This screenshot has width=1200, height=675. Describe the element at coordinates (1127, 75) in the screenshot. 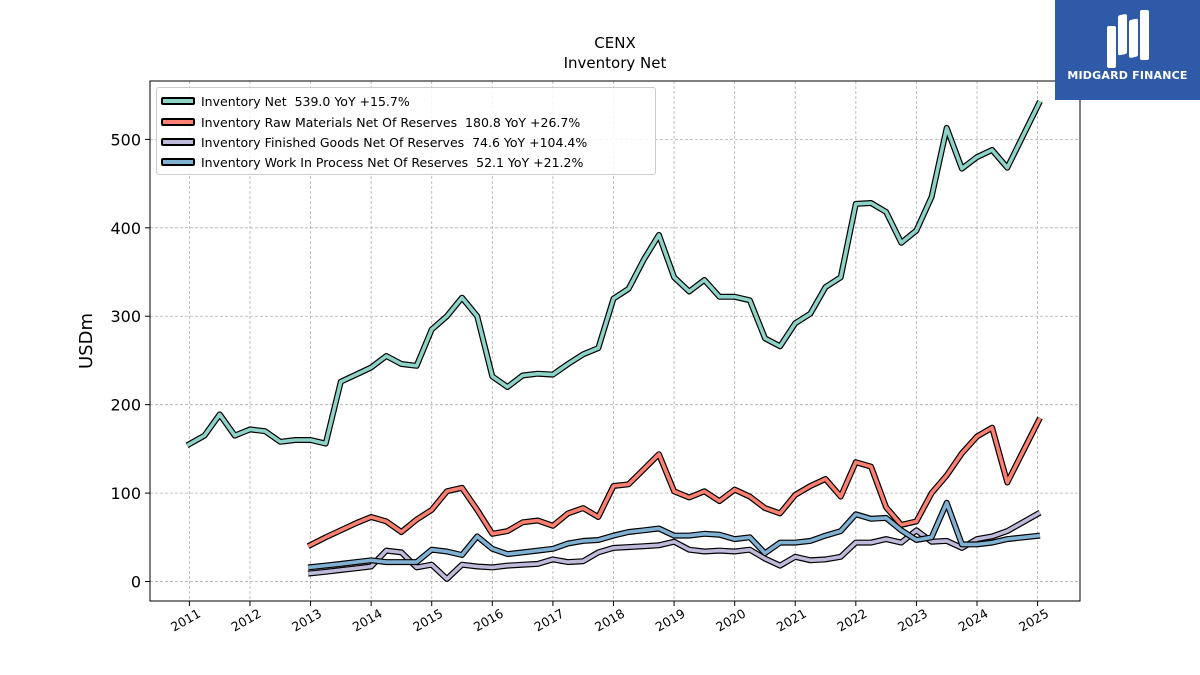

I see `brand-logo-text: MIDGARD FINANCE` at that location.